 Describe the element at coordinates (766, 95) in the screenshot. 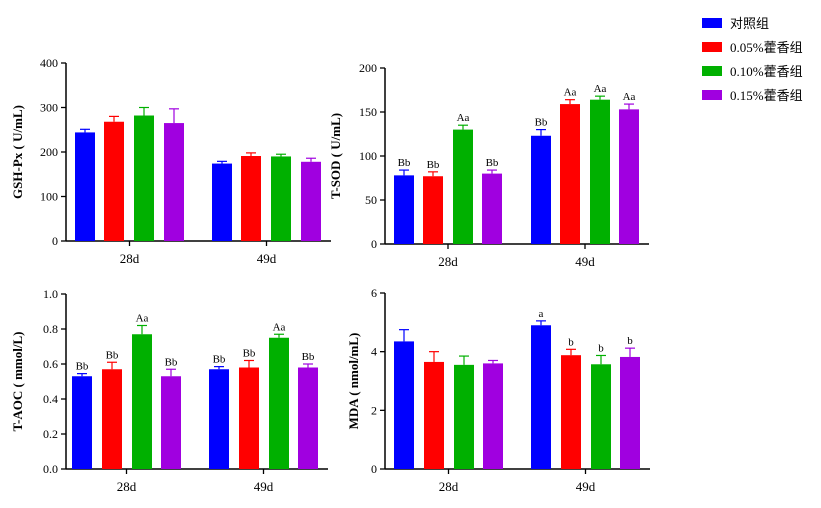

I see `legend-label: 0.15%藿香组` at that location.